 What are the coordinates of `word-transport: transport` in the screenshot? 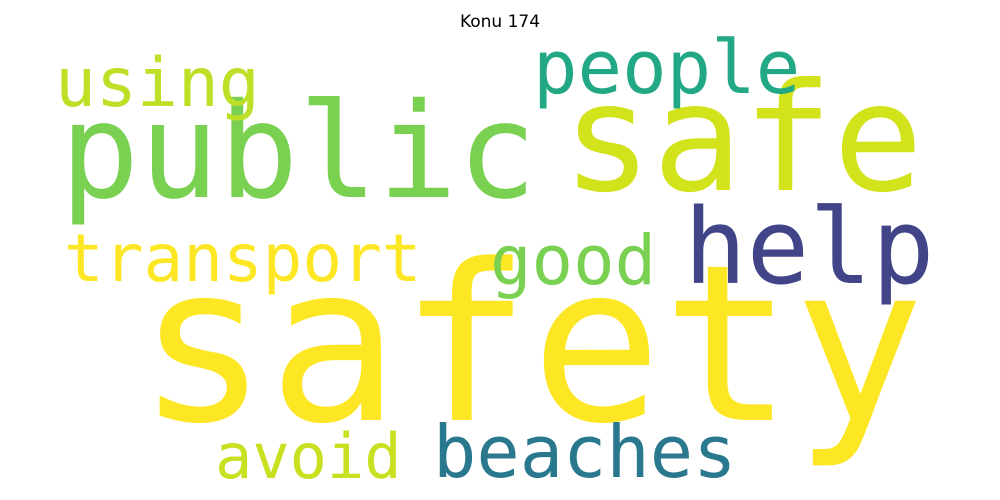 It's located at (243, 258).